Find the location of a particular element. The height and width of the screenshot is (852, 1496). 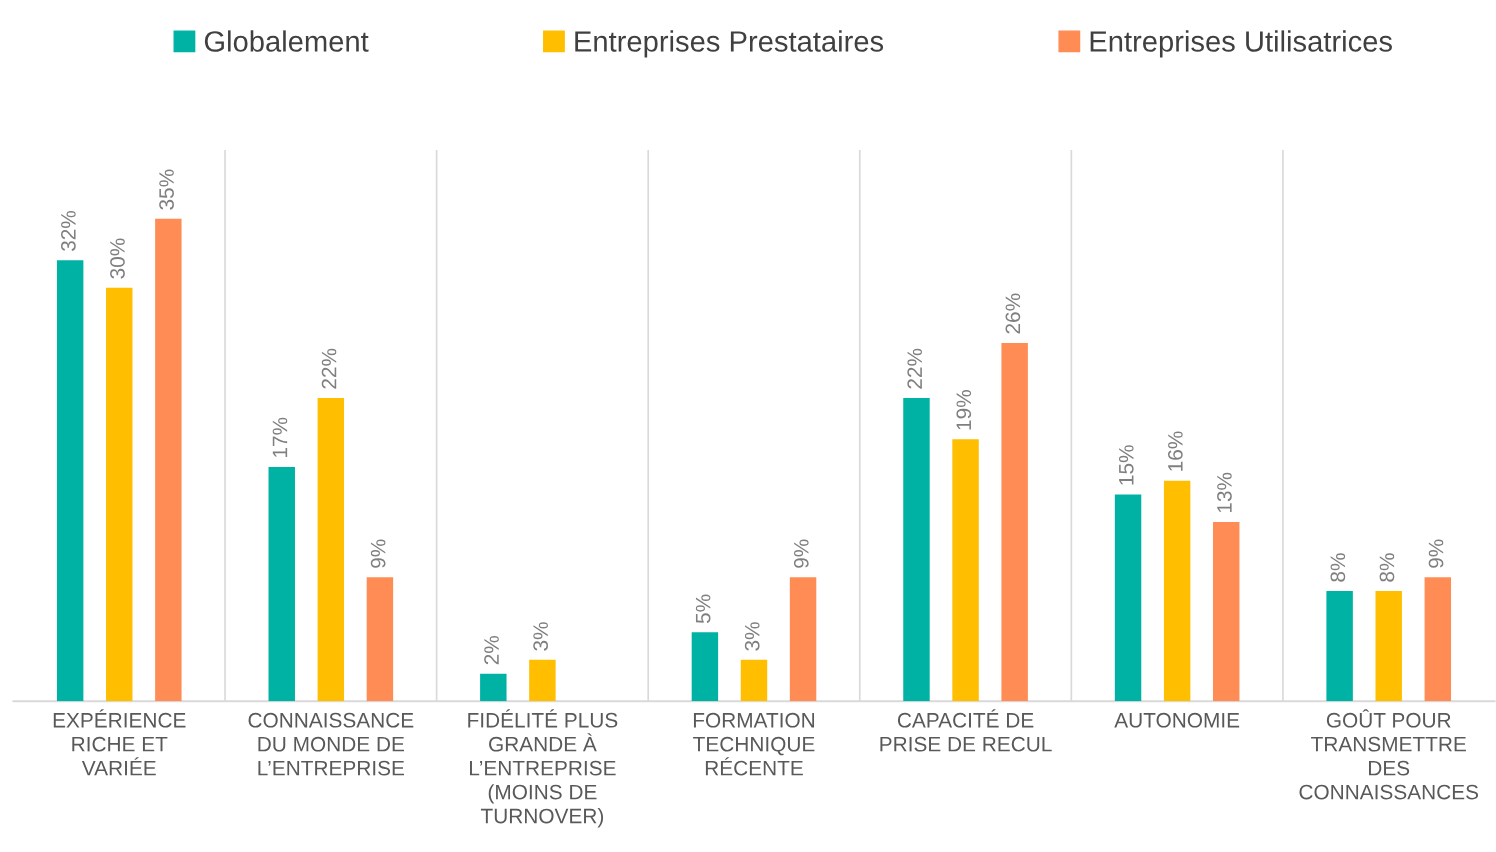

data-label: 15% is located at coordinates (1126, 465).